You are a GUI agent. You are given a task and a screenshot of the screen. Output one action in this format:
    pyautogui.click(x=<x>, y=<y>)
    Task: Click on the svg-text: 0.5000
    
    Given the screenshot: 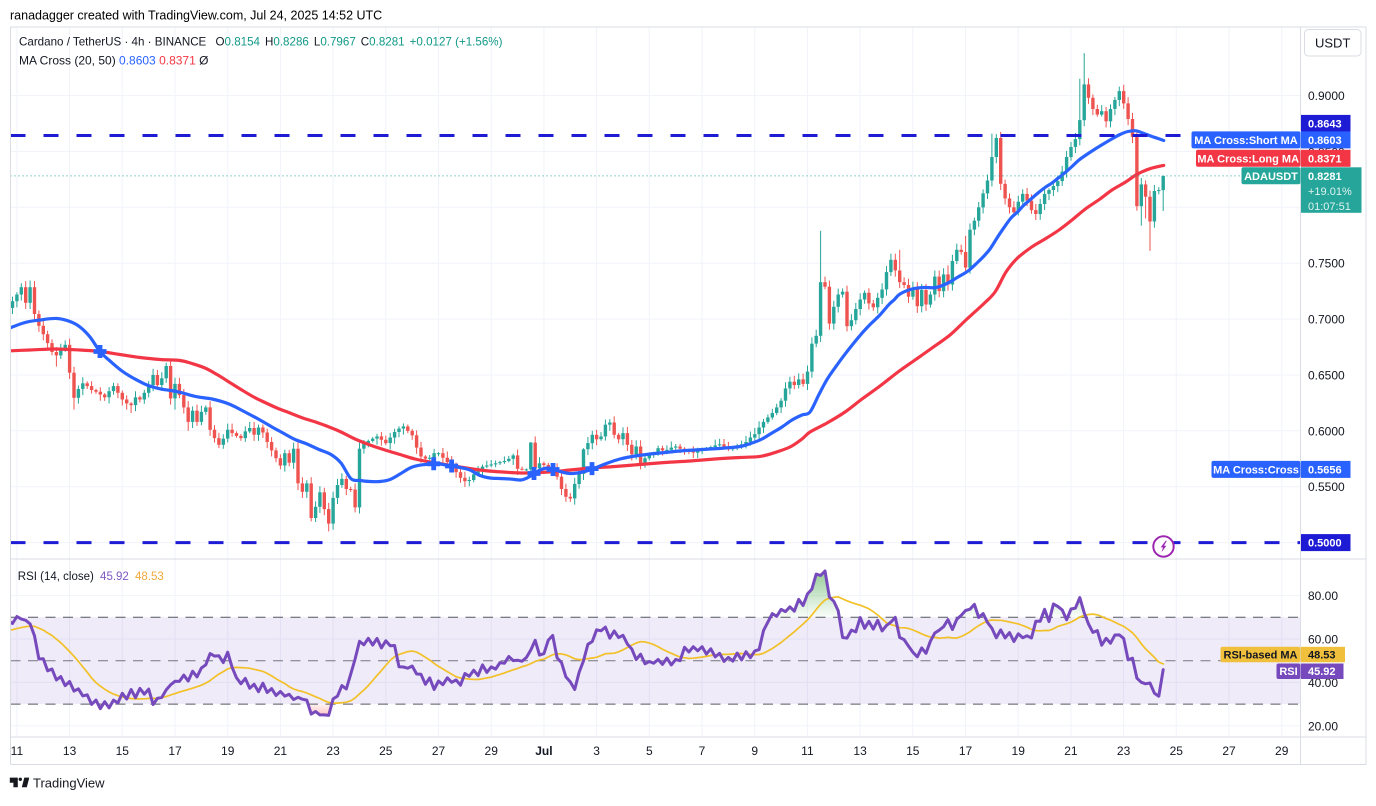 What is the action you would take?
    pyautogui.click(x=1325, y=544)
    